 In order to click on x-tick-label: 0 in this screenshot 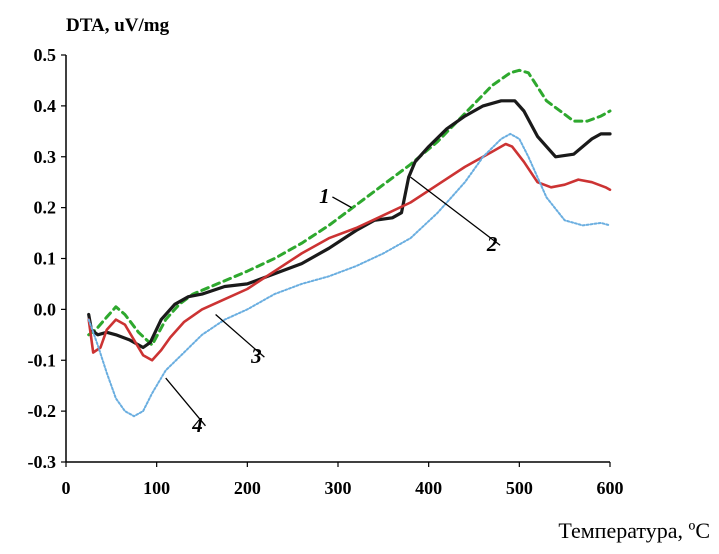, I will do `click(66, 488)`.